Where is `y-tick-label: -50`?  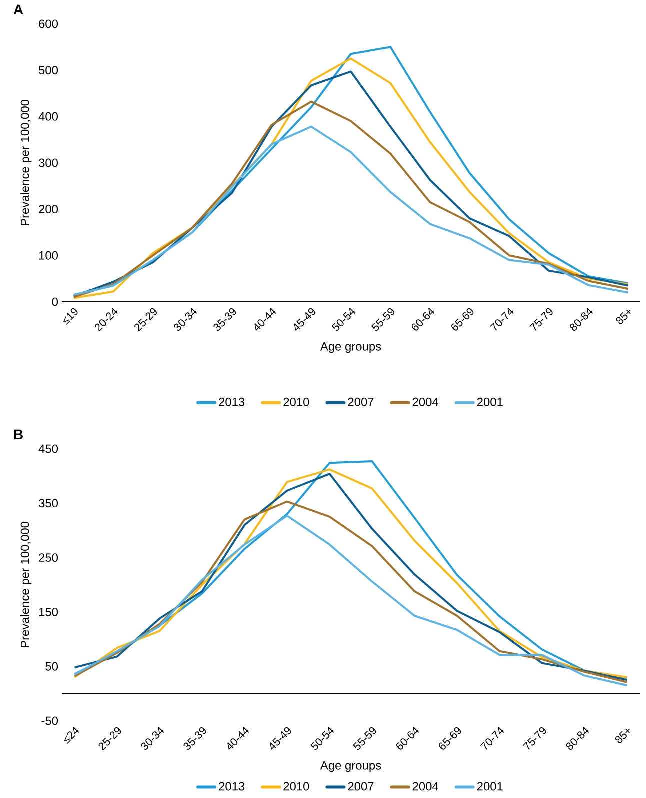
y-tick-label: -50 is located at coordinates (50, 721).